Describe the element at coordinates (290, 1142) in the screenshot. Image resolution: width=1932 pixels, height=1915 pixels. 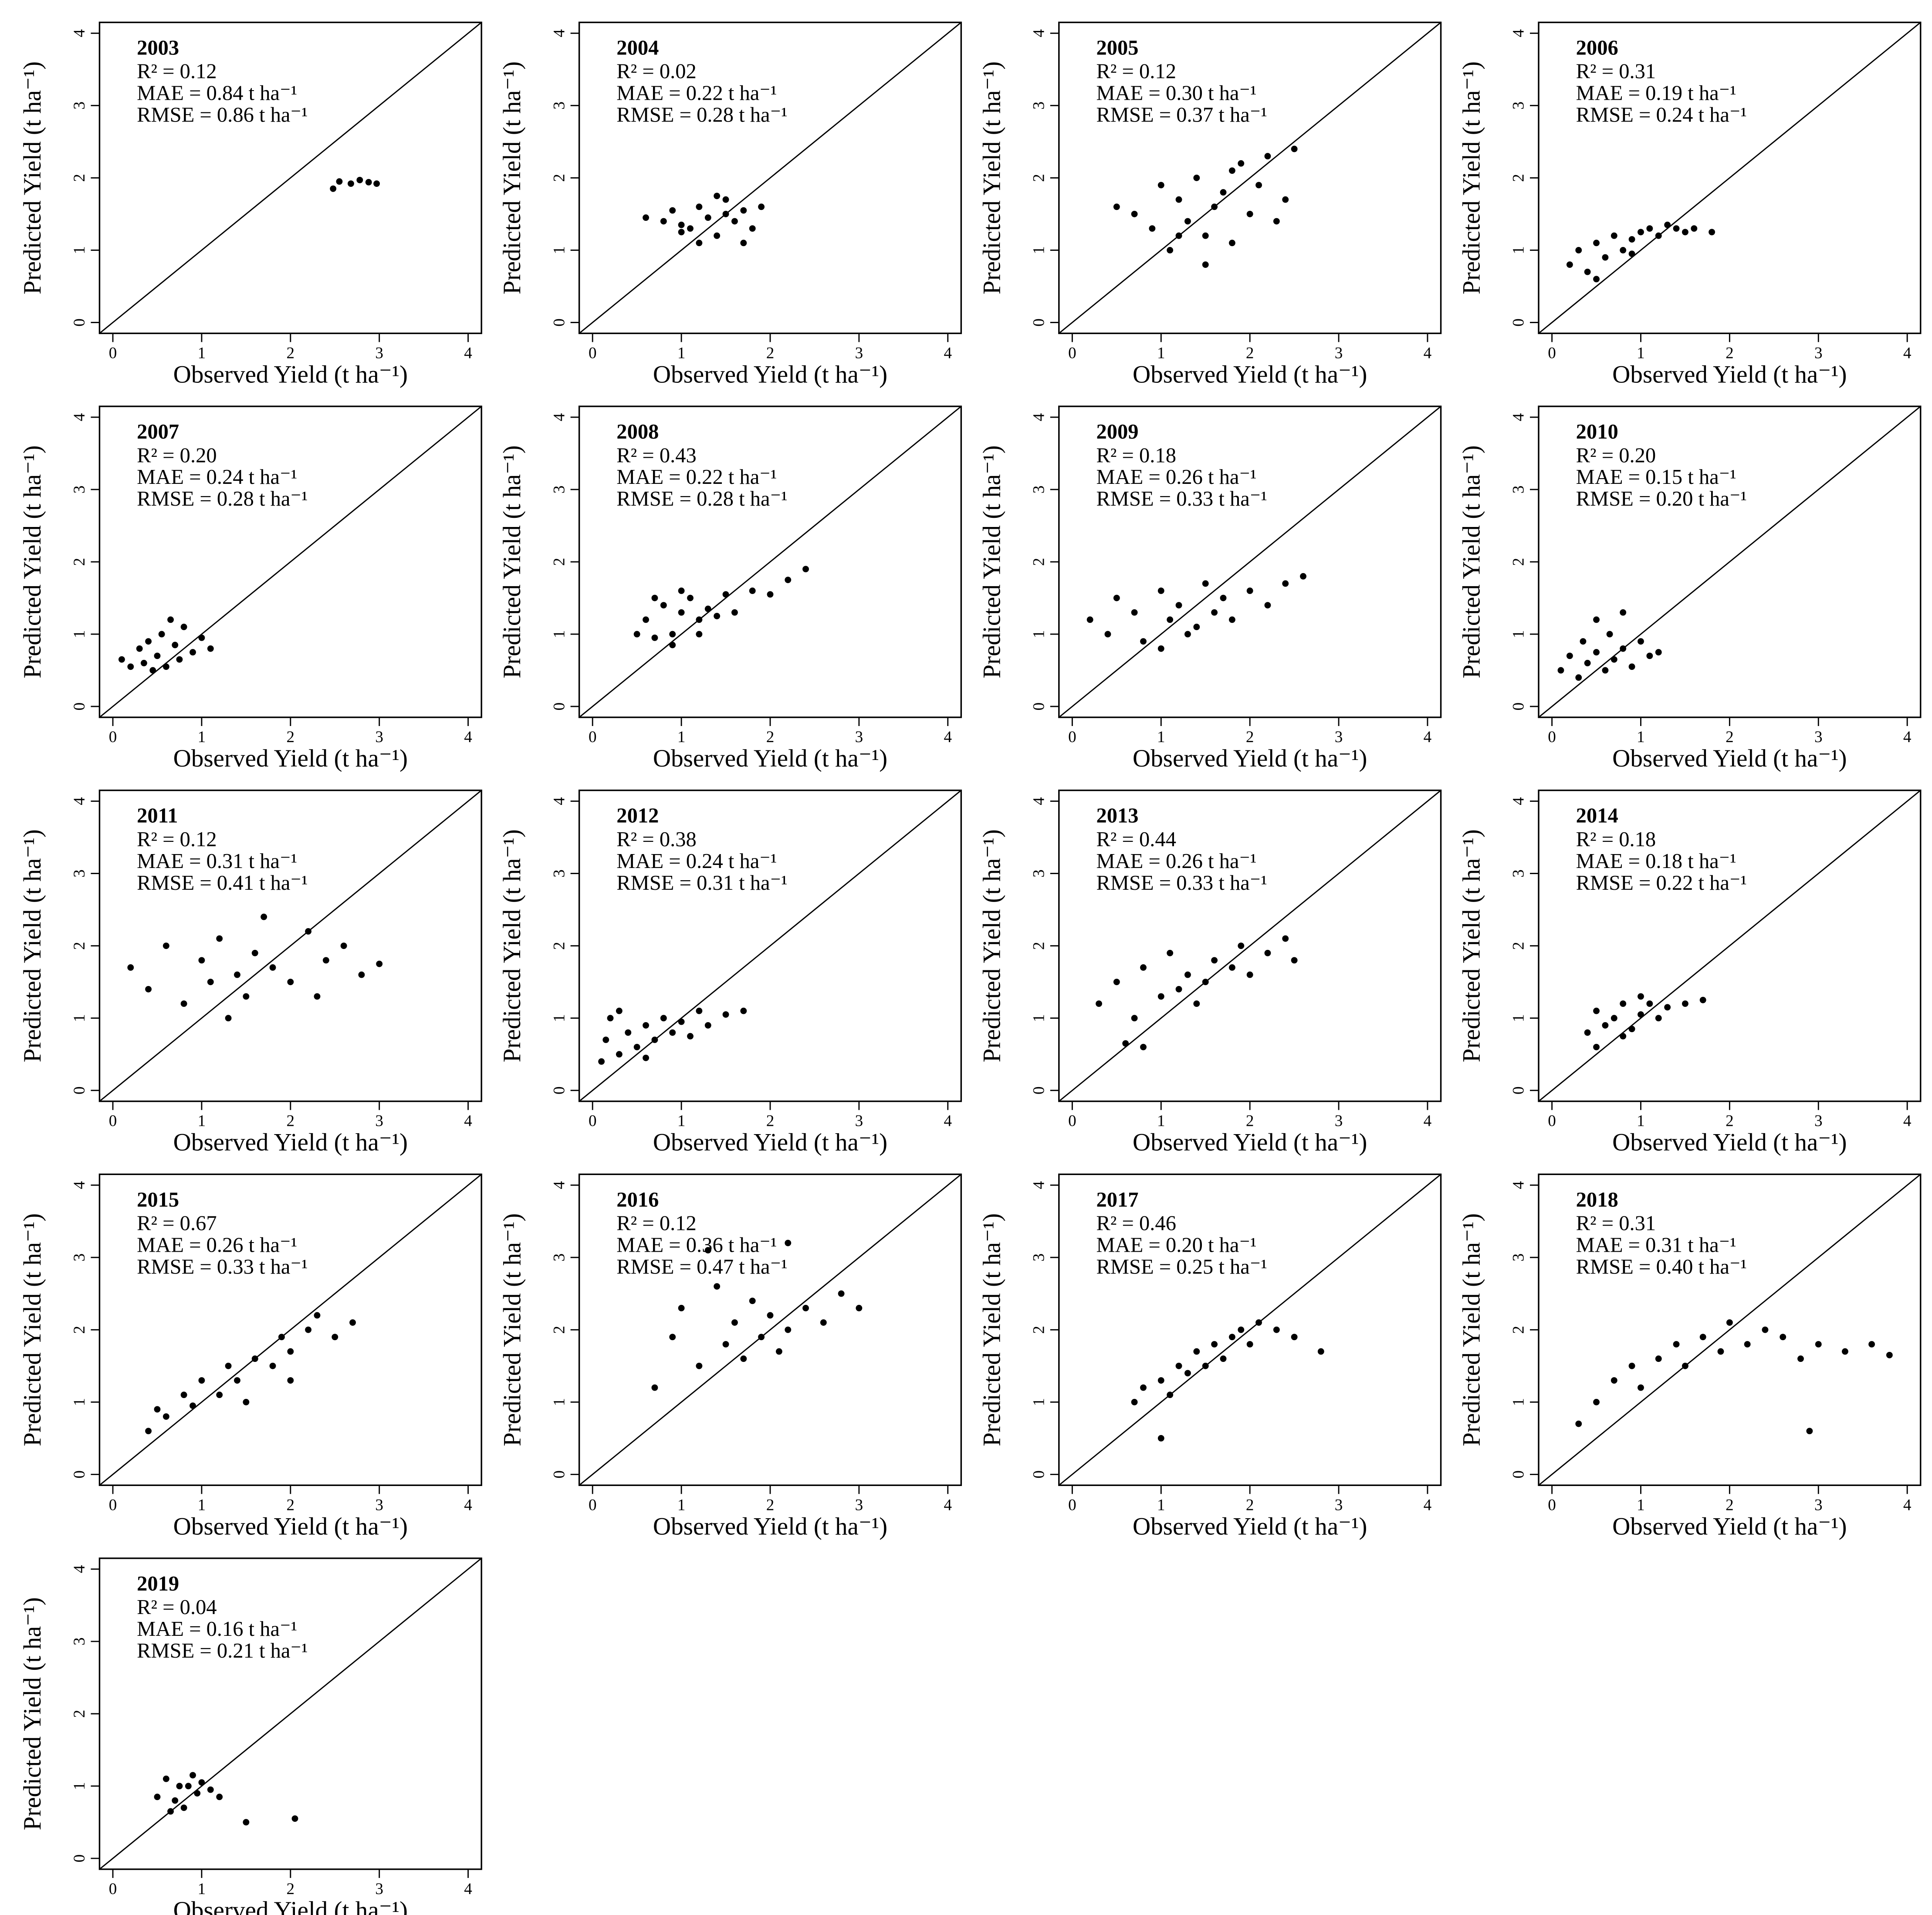
I see `x-axis-label: Observed Yield (t ha⁻¹)` at that location.